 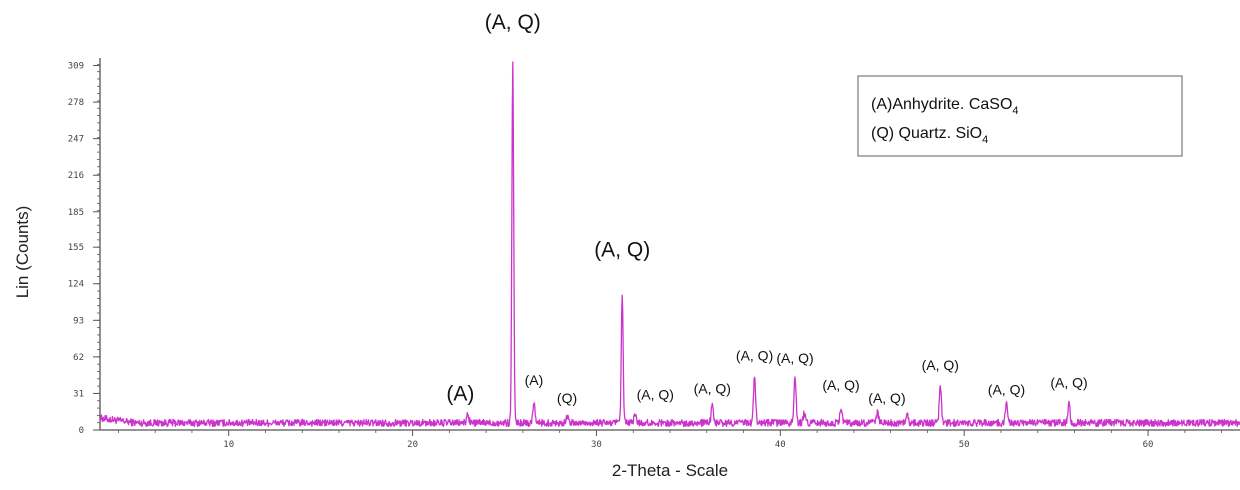 I want to click on y-tick-label: 185, so click(x=76, y=213).